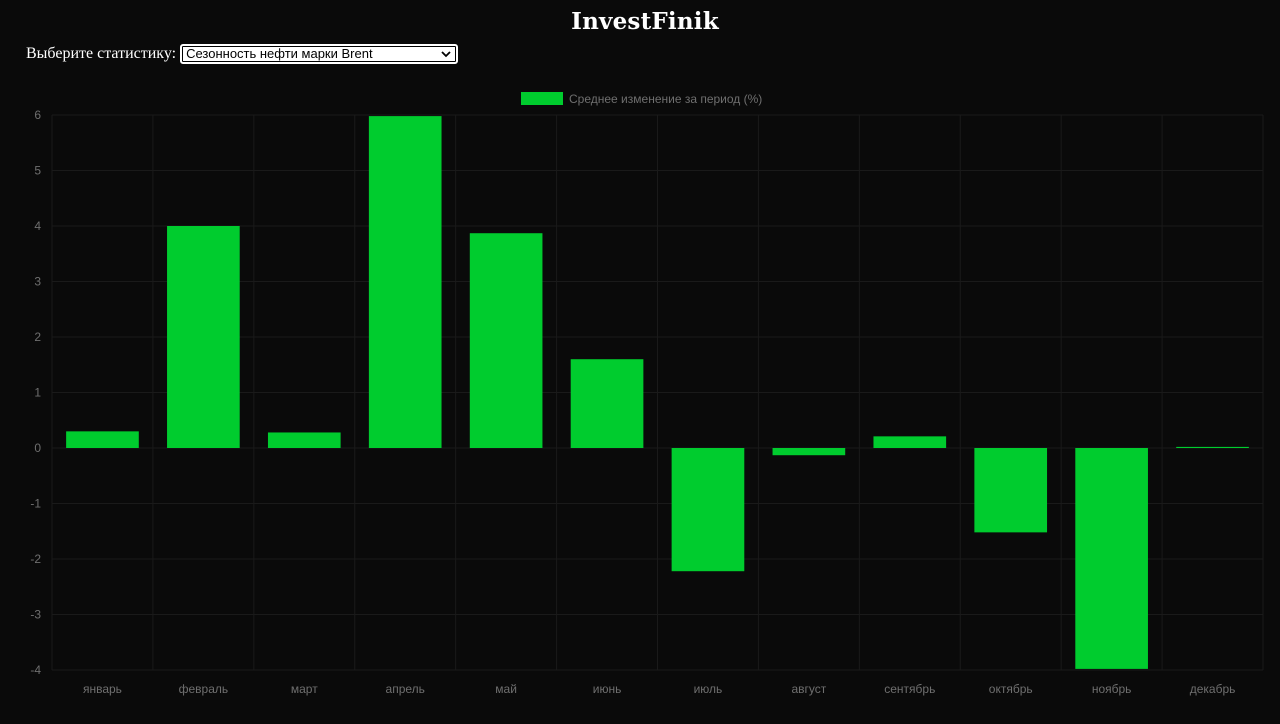 The width and height of the screenshot is (1280, 724). What do you see at coordinates (101, 53) in the screenshot?
I see `statistic-selector-label: Выберите статистику:` at bounding box center [101, 53].